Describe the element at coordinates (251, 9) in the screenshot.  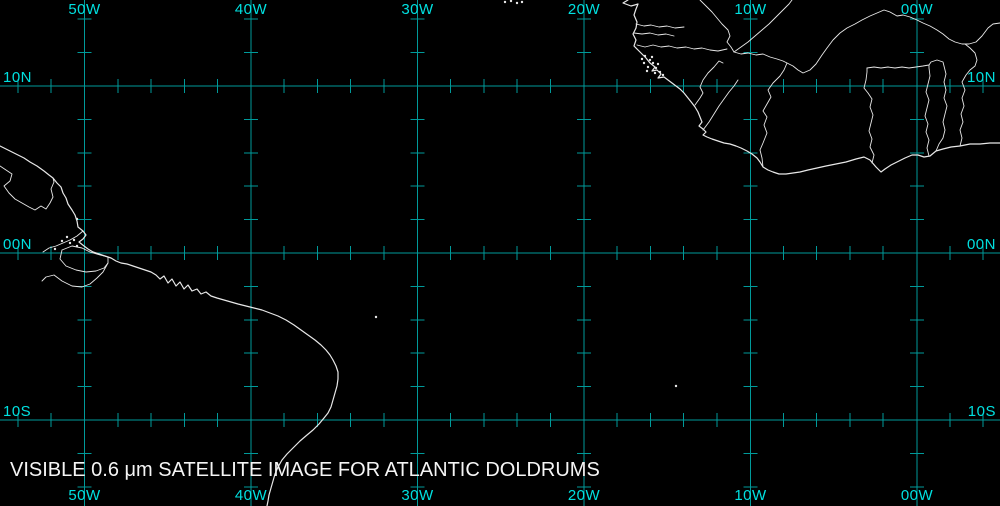
I see `lon-label-top-40W: 40W` at that location.